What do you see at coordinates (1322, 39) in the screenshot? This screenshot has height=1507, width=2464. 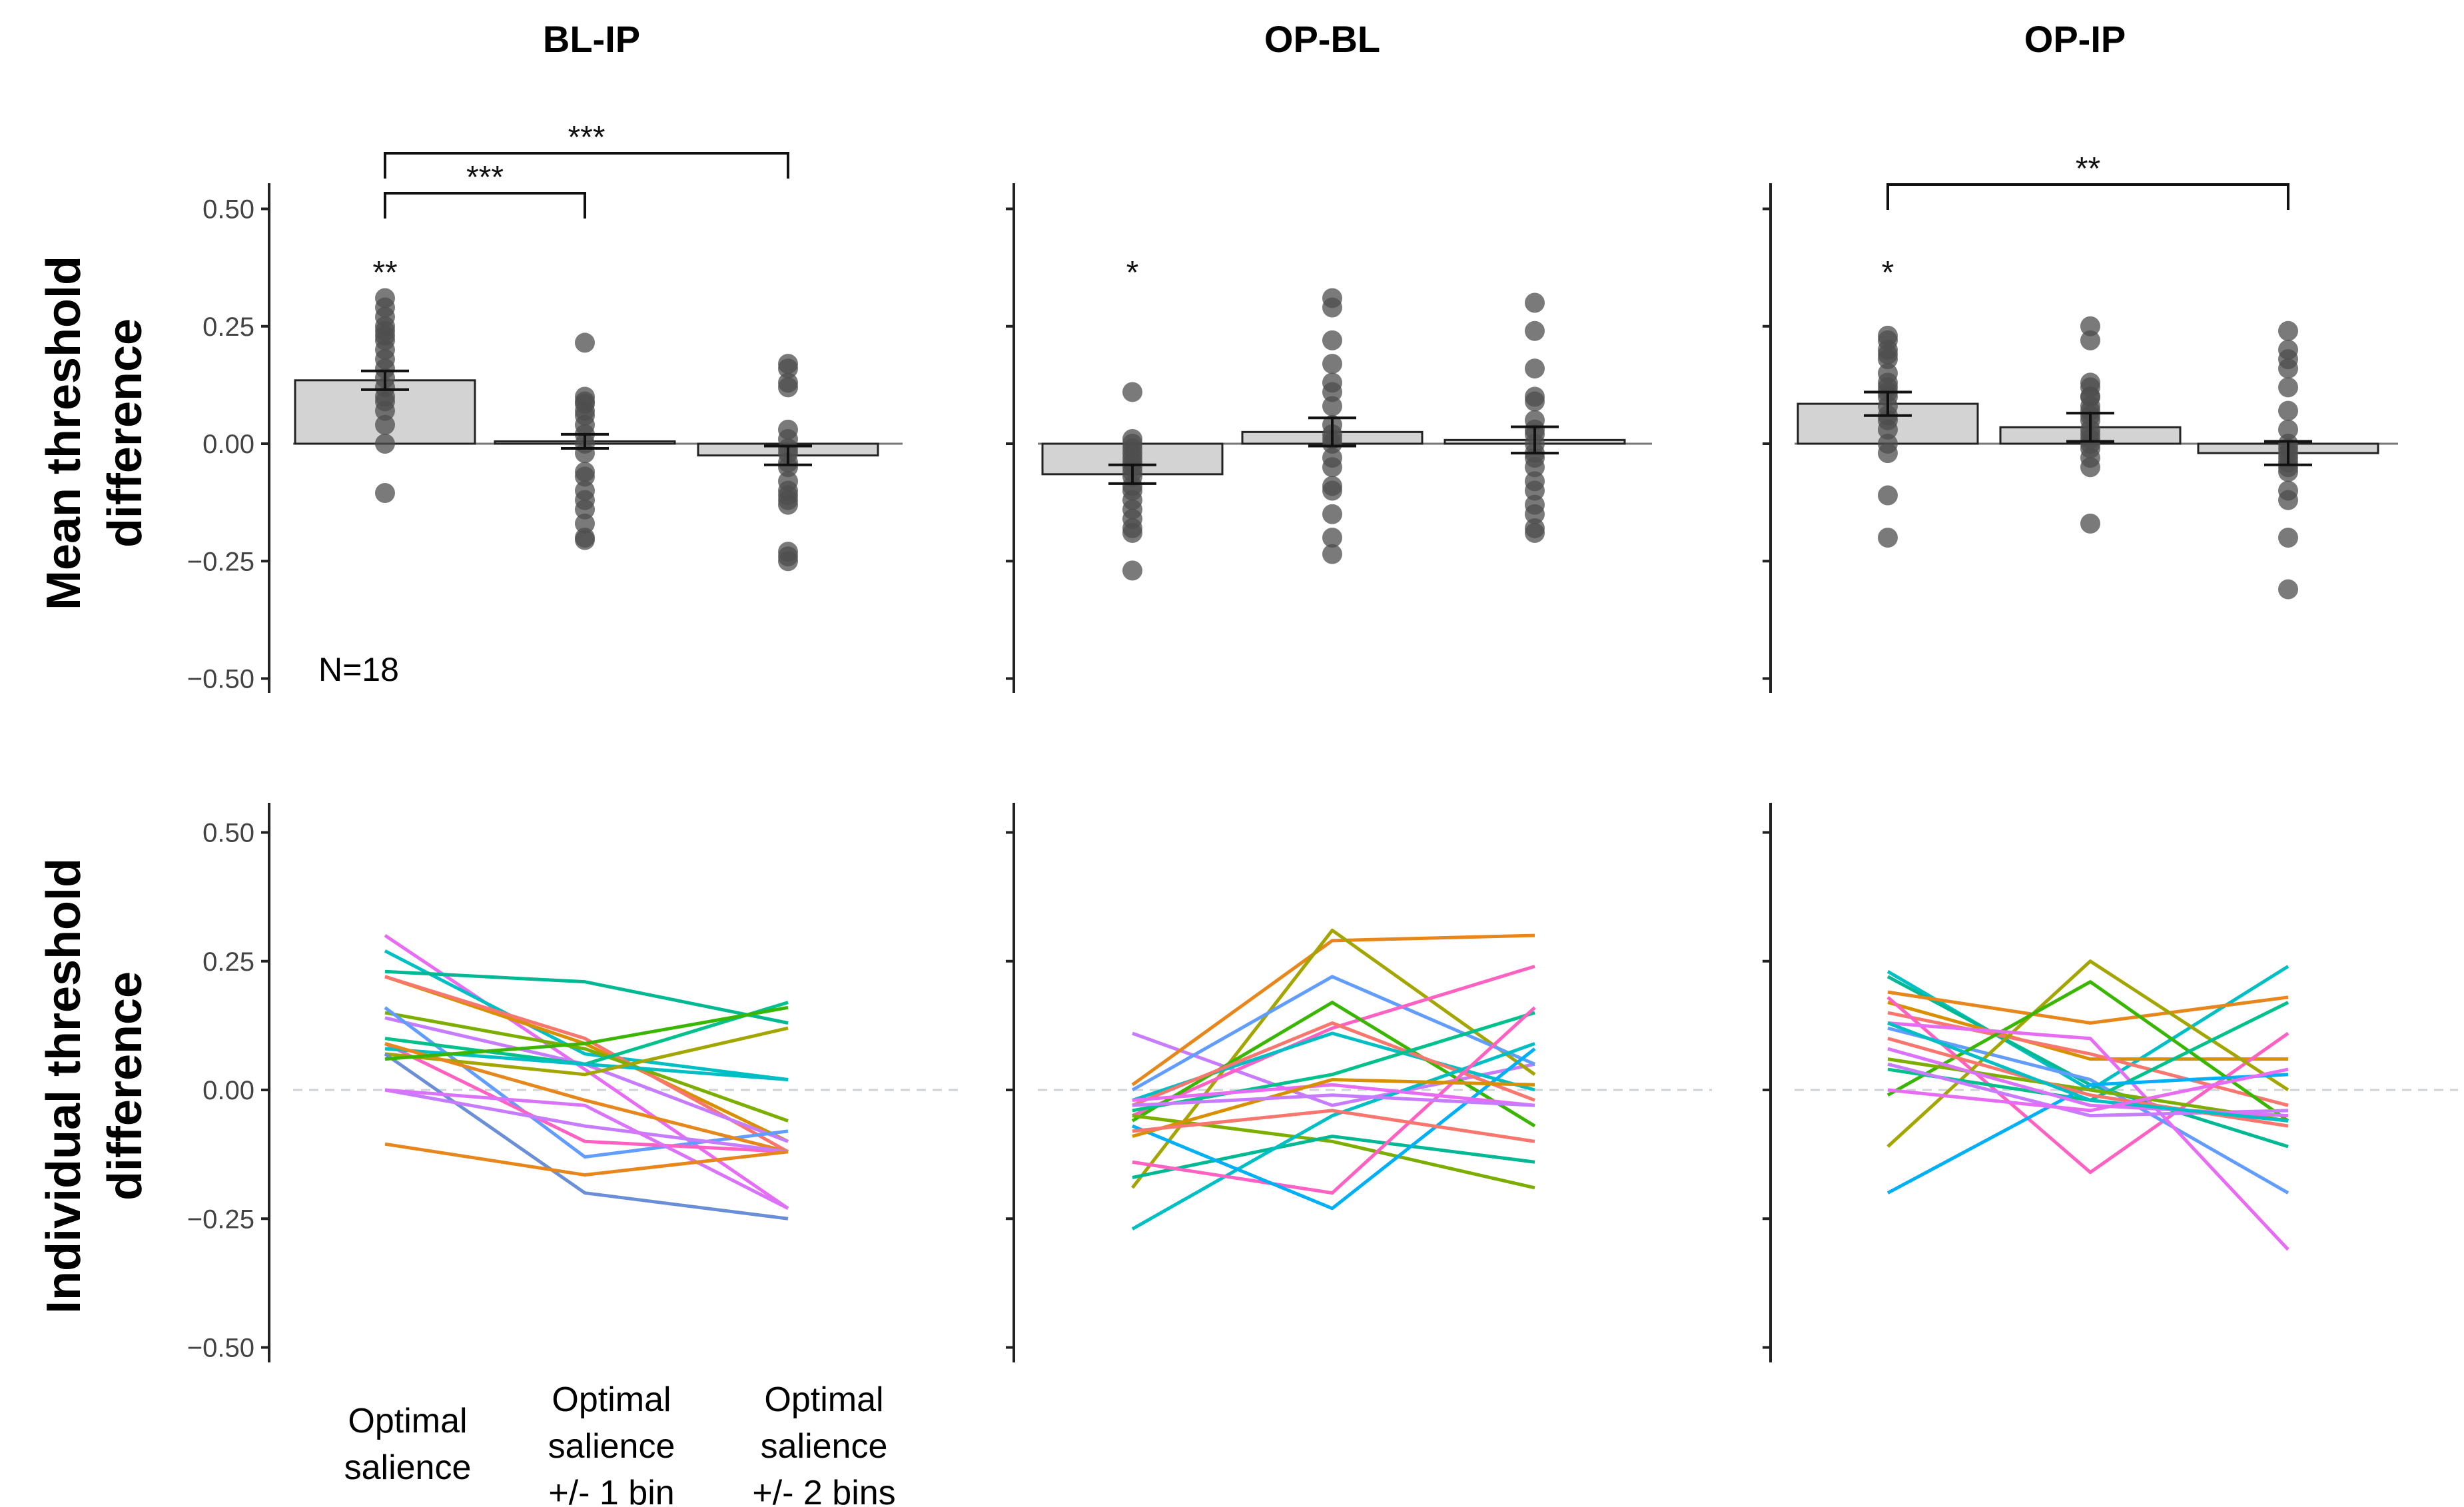 I see `panel-title-op-bl: OP-BL` at bounding box center [1322, 39].